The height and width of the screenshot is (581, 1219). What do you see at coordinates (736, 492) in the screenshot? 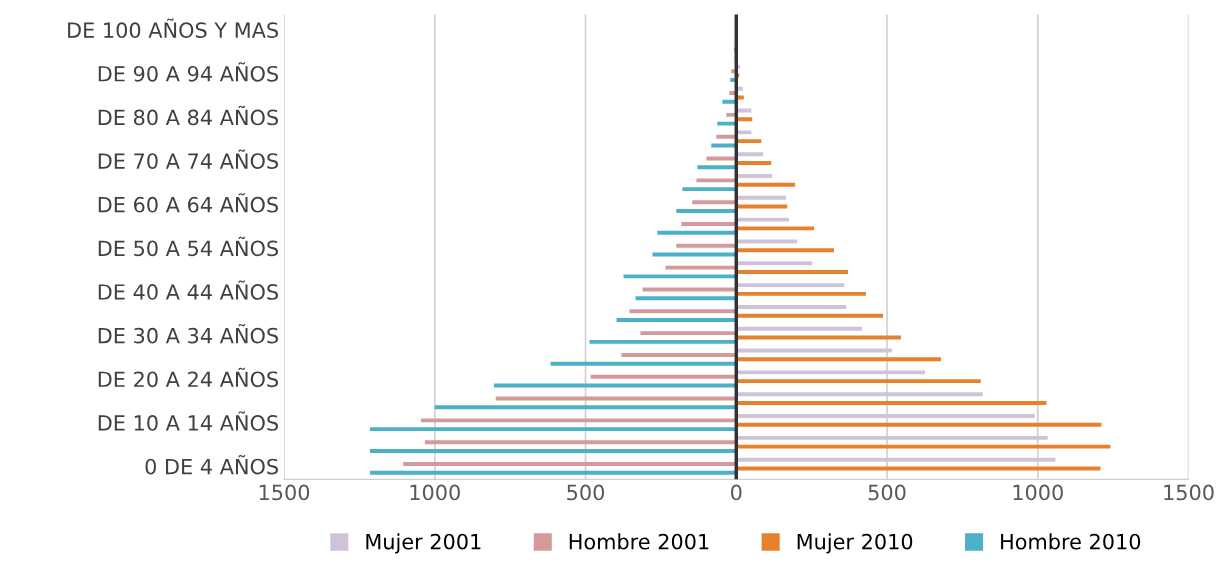
I see `x-tick-label: 0` at bounding box center [736, 492].